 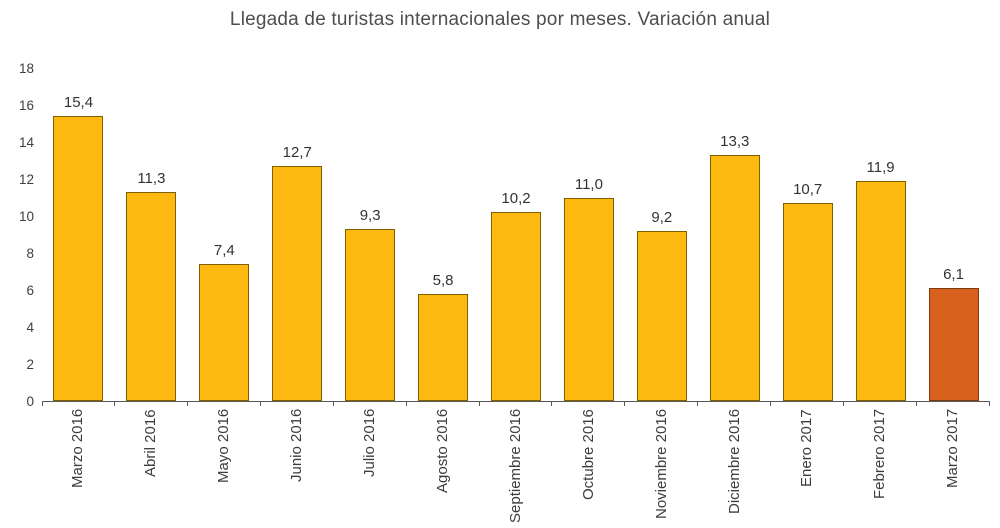 I want to click on x-axis-label: Diciembre 2016, so click(x=734, y=462).